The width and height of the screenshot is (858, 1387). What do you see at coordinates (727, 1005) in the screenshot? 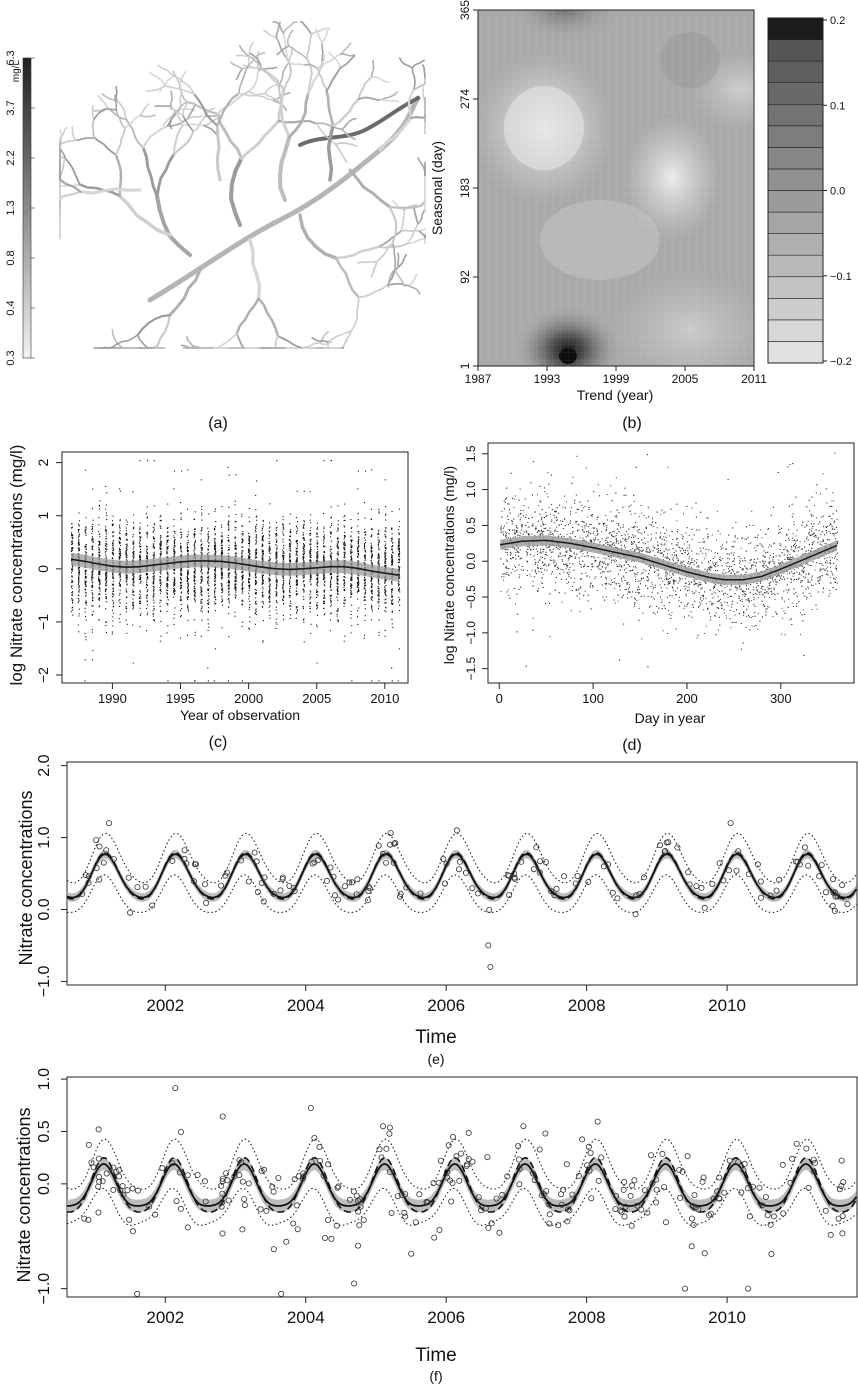
I see `timeseries-e-xtick-label: 2010` at bounding box center [727, 1005].